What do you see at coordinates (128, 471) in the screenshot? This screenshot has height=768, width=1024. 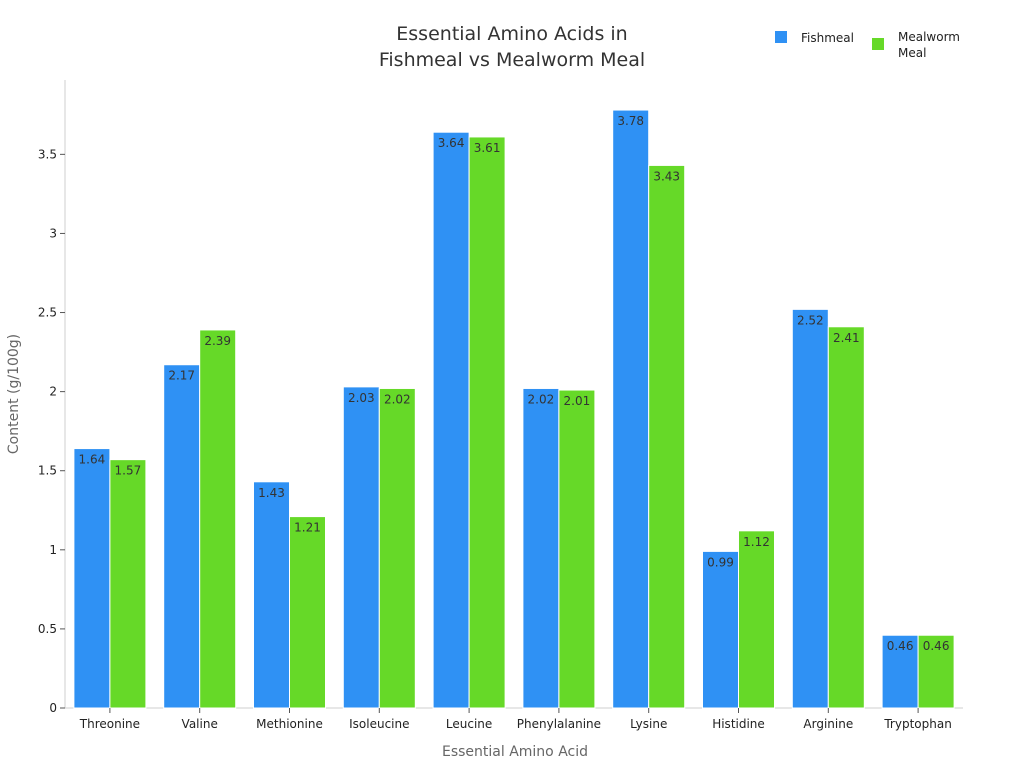 I see `bar-value-label: 1.57` at bounding box center [128, 471].